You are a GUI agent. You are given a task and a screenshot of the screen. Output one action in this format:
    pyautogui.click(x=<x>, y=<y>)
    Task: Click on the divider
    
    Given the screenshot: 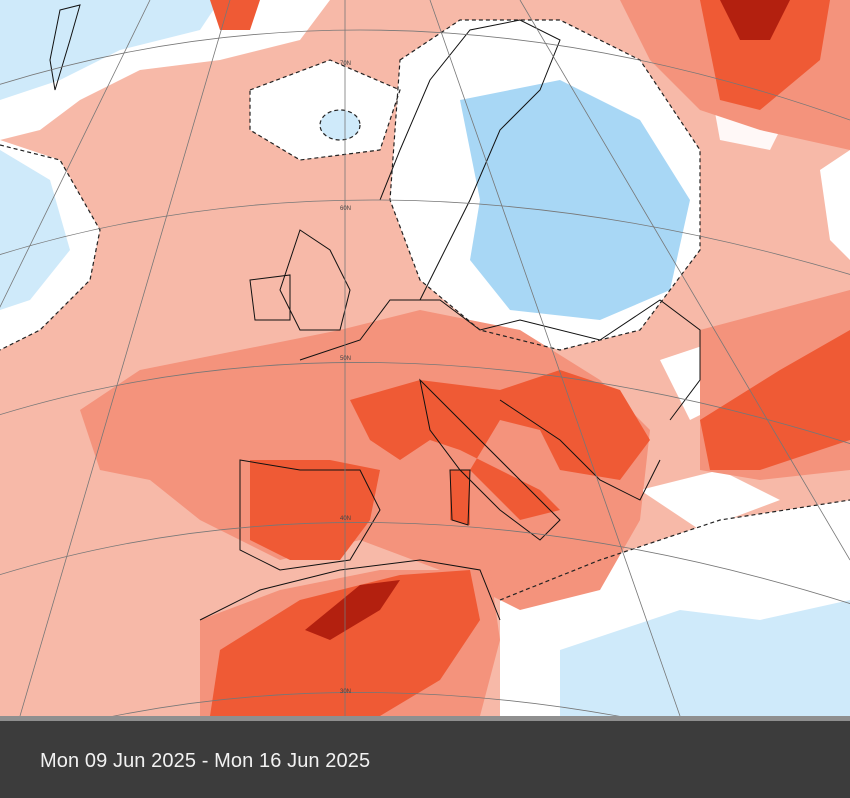 What is the action you would take?
    pyautogui.click(x=425, y=718)
    